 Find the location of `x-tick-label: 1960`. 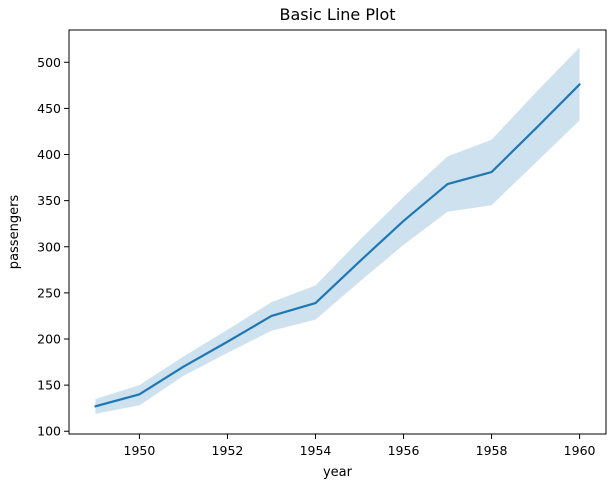

x-tick-label: 1960 is located at coordinates (580, 450).